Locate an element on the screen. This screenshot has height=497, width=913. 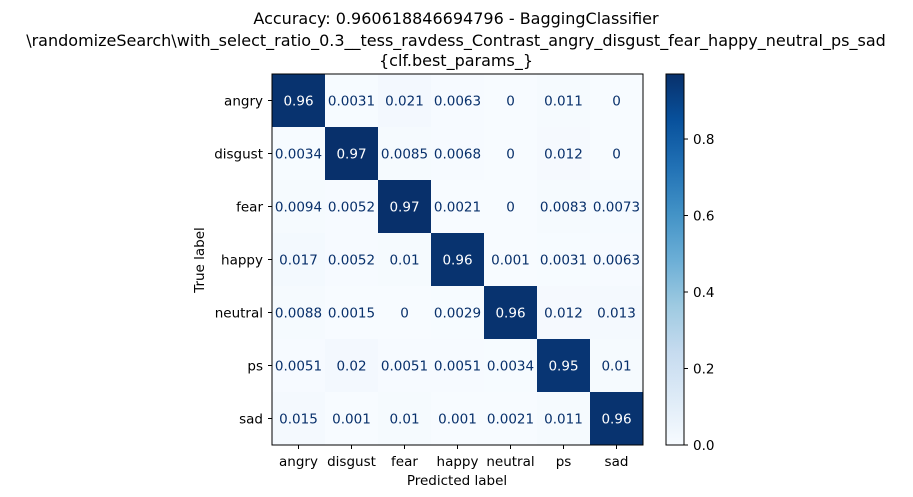
x-tick-label: angry is located at coordinates (298, 462).